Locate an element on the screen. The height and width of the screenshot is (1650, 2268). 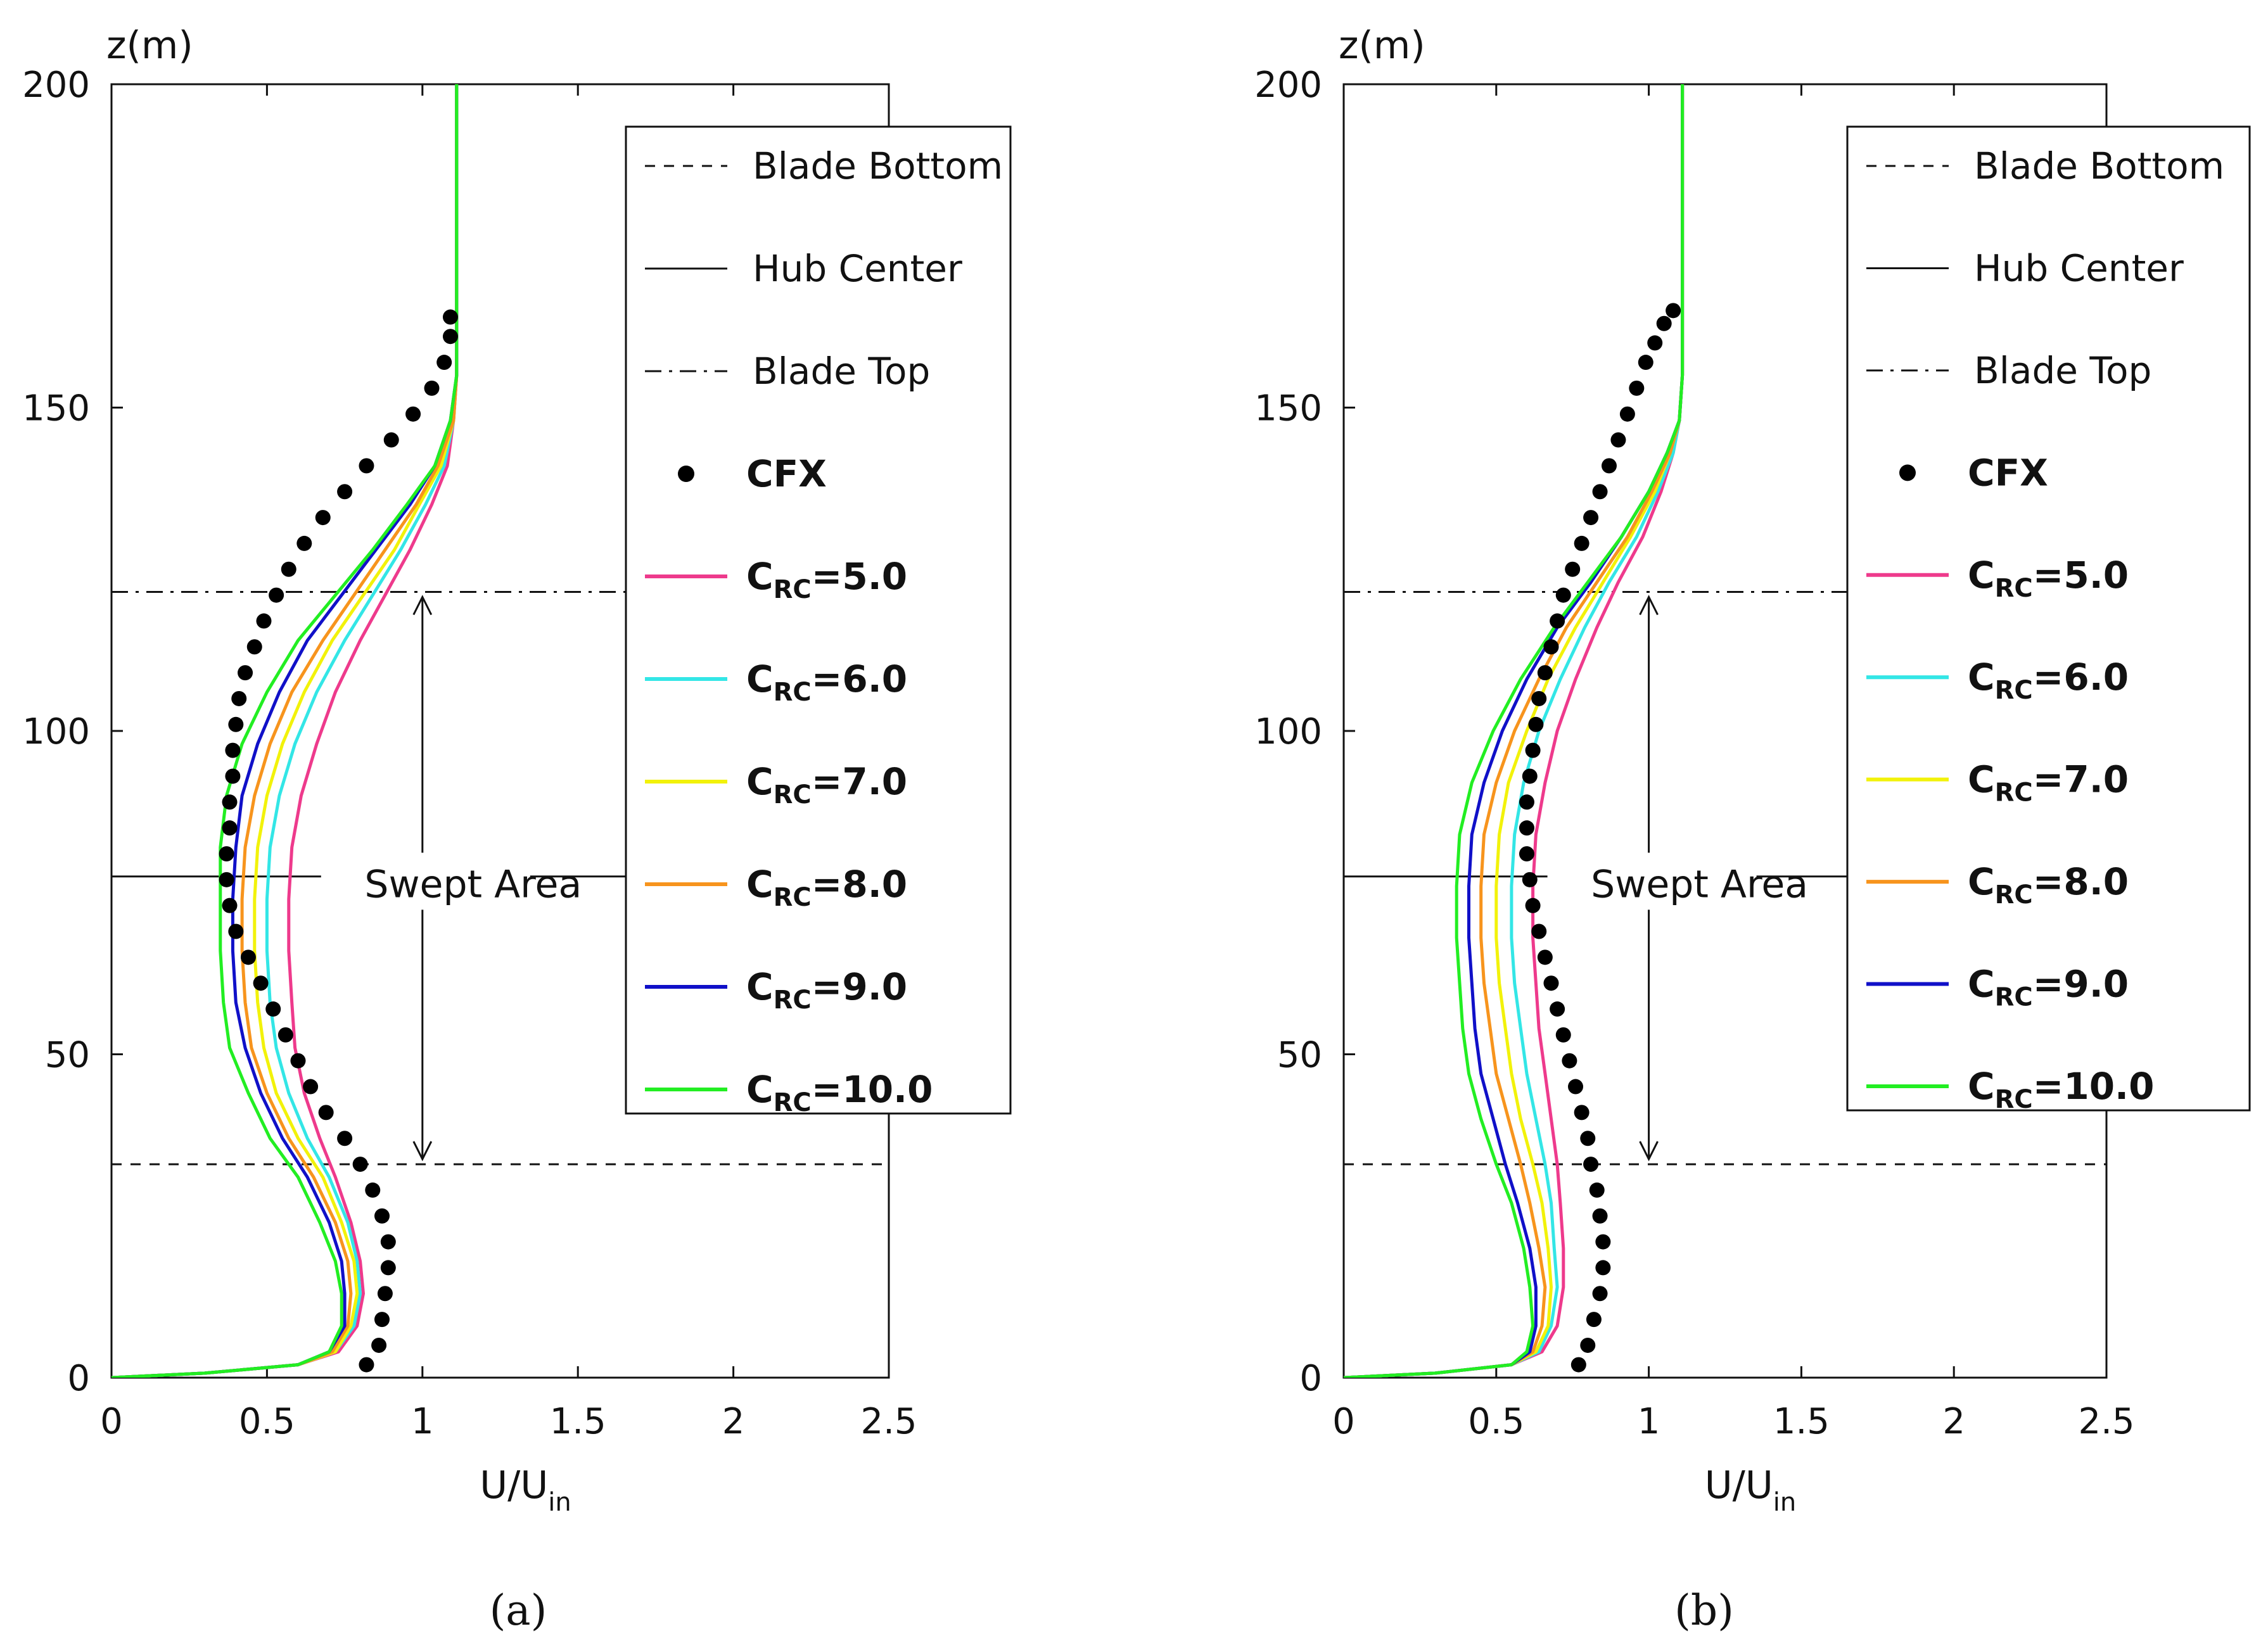
y-tick-label: 100 is located at coordinates (1288, 732).